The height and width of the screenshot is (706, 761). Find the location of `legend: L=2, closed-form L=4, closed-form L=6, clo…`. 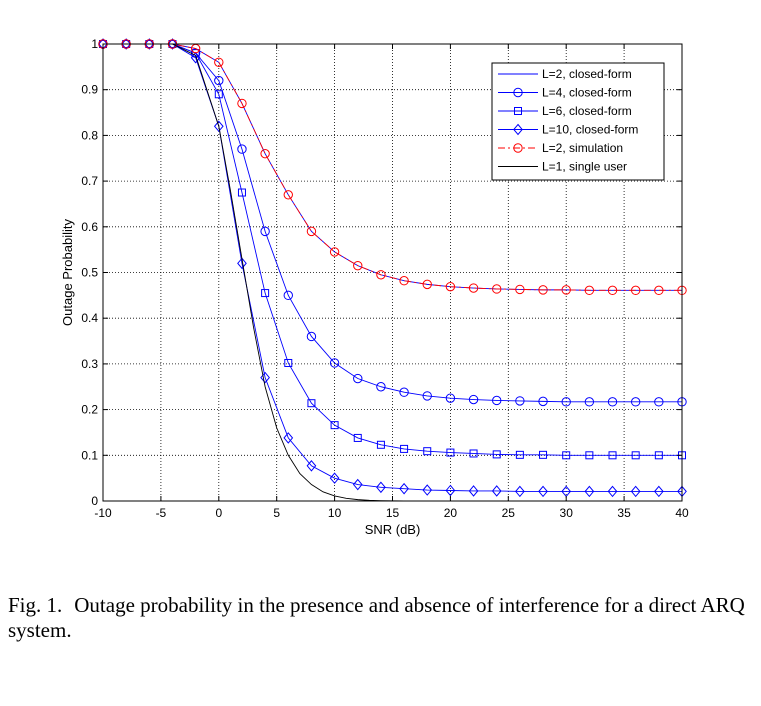

legend: L=2, closed-form L=4, closed-form L=6, clo… is located at coordinates (578, 121).